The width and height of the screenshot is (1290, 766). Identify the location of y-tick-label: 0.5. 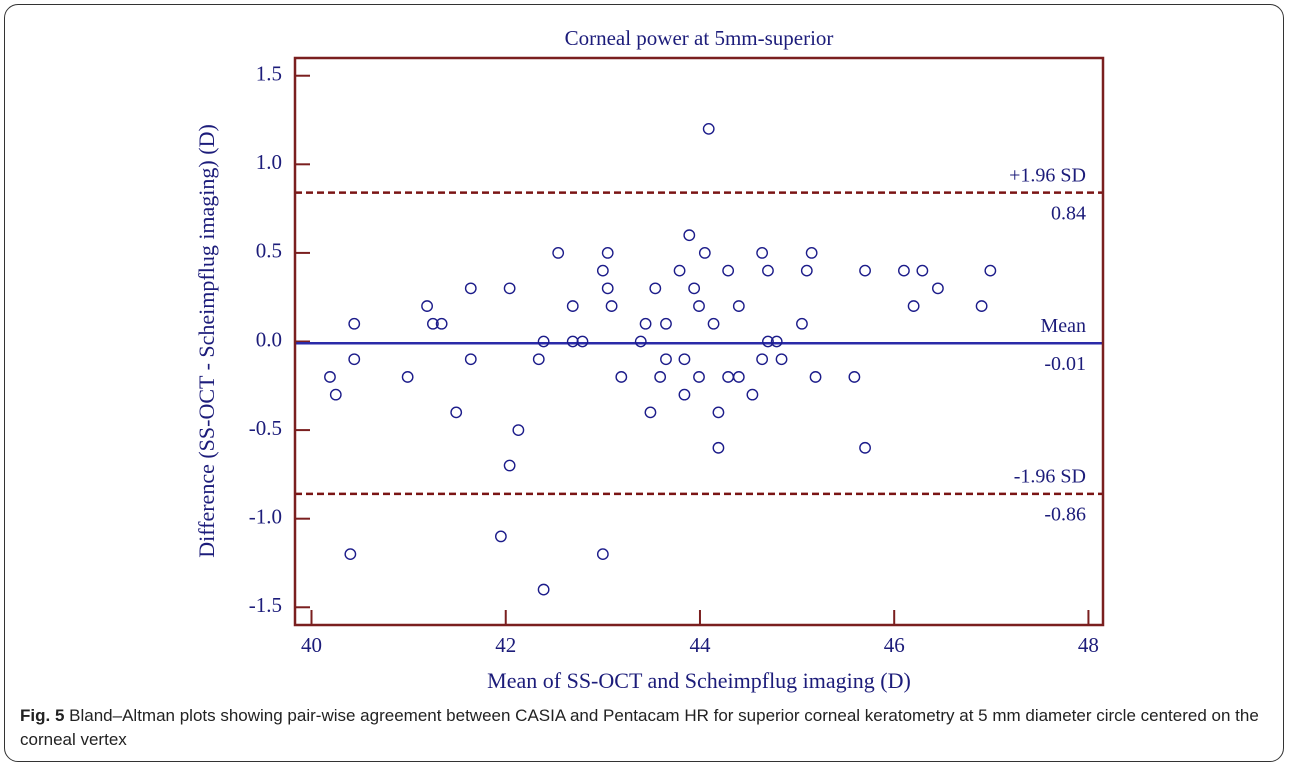
(269, 251).